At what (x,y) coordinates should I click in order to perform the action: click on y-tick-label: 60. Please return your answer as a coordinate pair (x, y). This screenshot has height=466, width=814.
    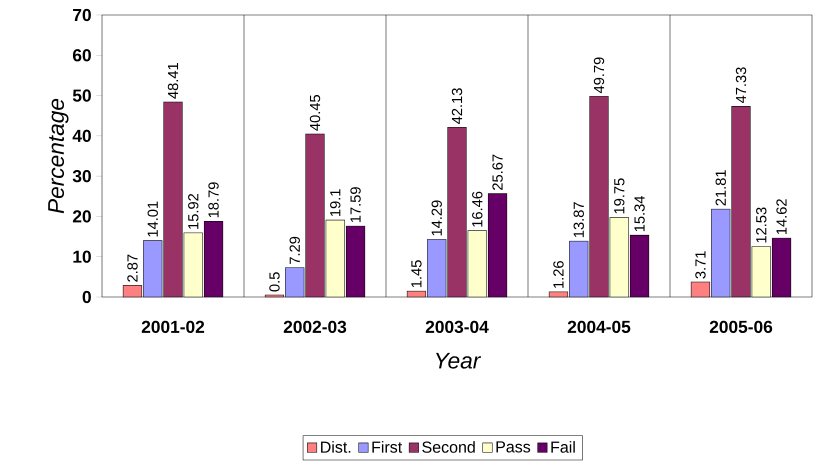
    Looking at the image, I should click on (81, 55).